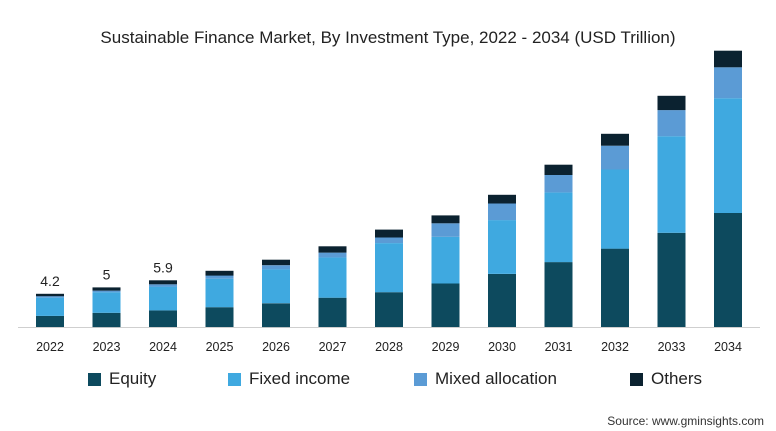 Image resolution: width=776 pixels, height=431 pixels. Describe the element at coordinates (672, 347) in the screenshot. I see `x-tick-label-2033: 2033` at that location.